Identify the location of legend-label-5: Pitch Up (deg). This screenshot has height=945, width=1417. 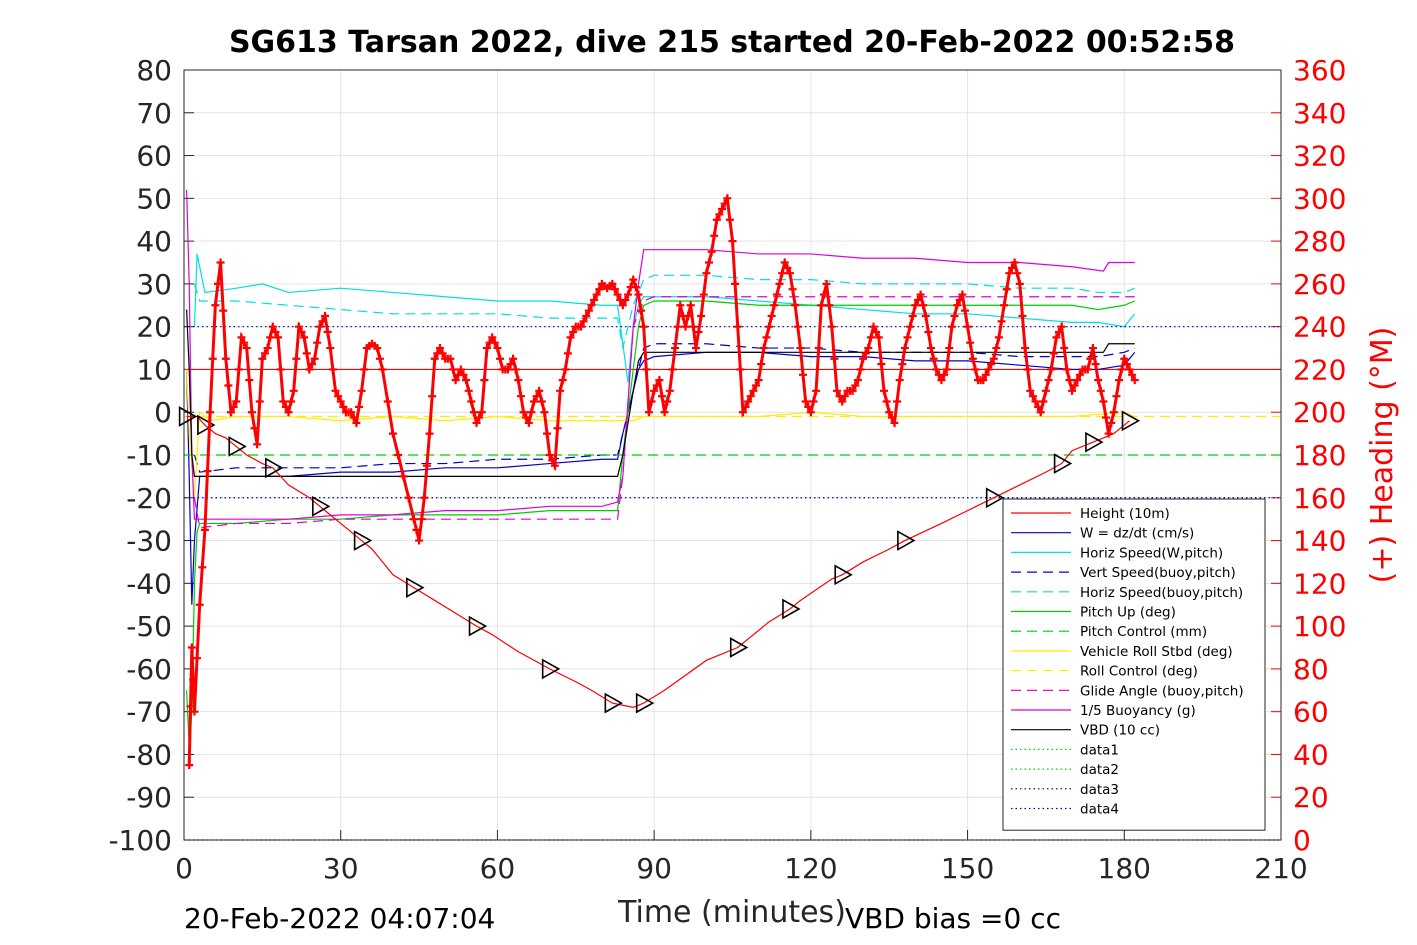
(1128, 613).